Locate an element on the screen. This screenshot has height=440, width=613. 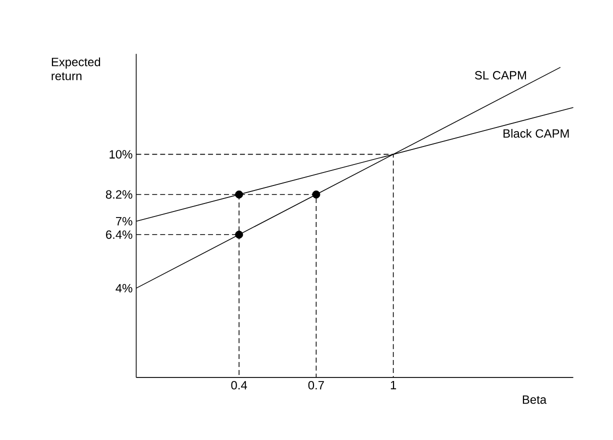
x-tick-label: 0.7 is located at coordinates (316, 385).